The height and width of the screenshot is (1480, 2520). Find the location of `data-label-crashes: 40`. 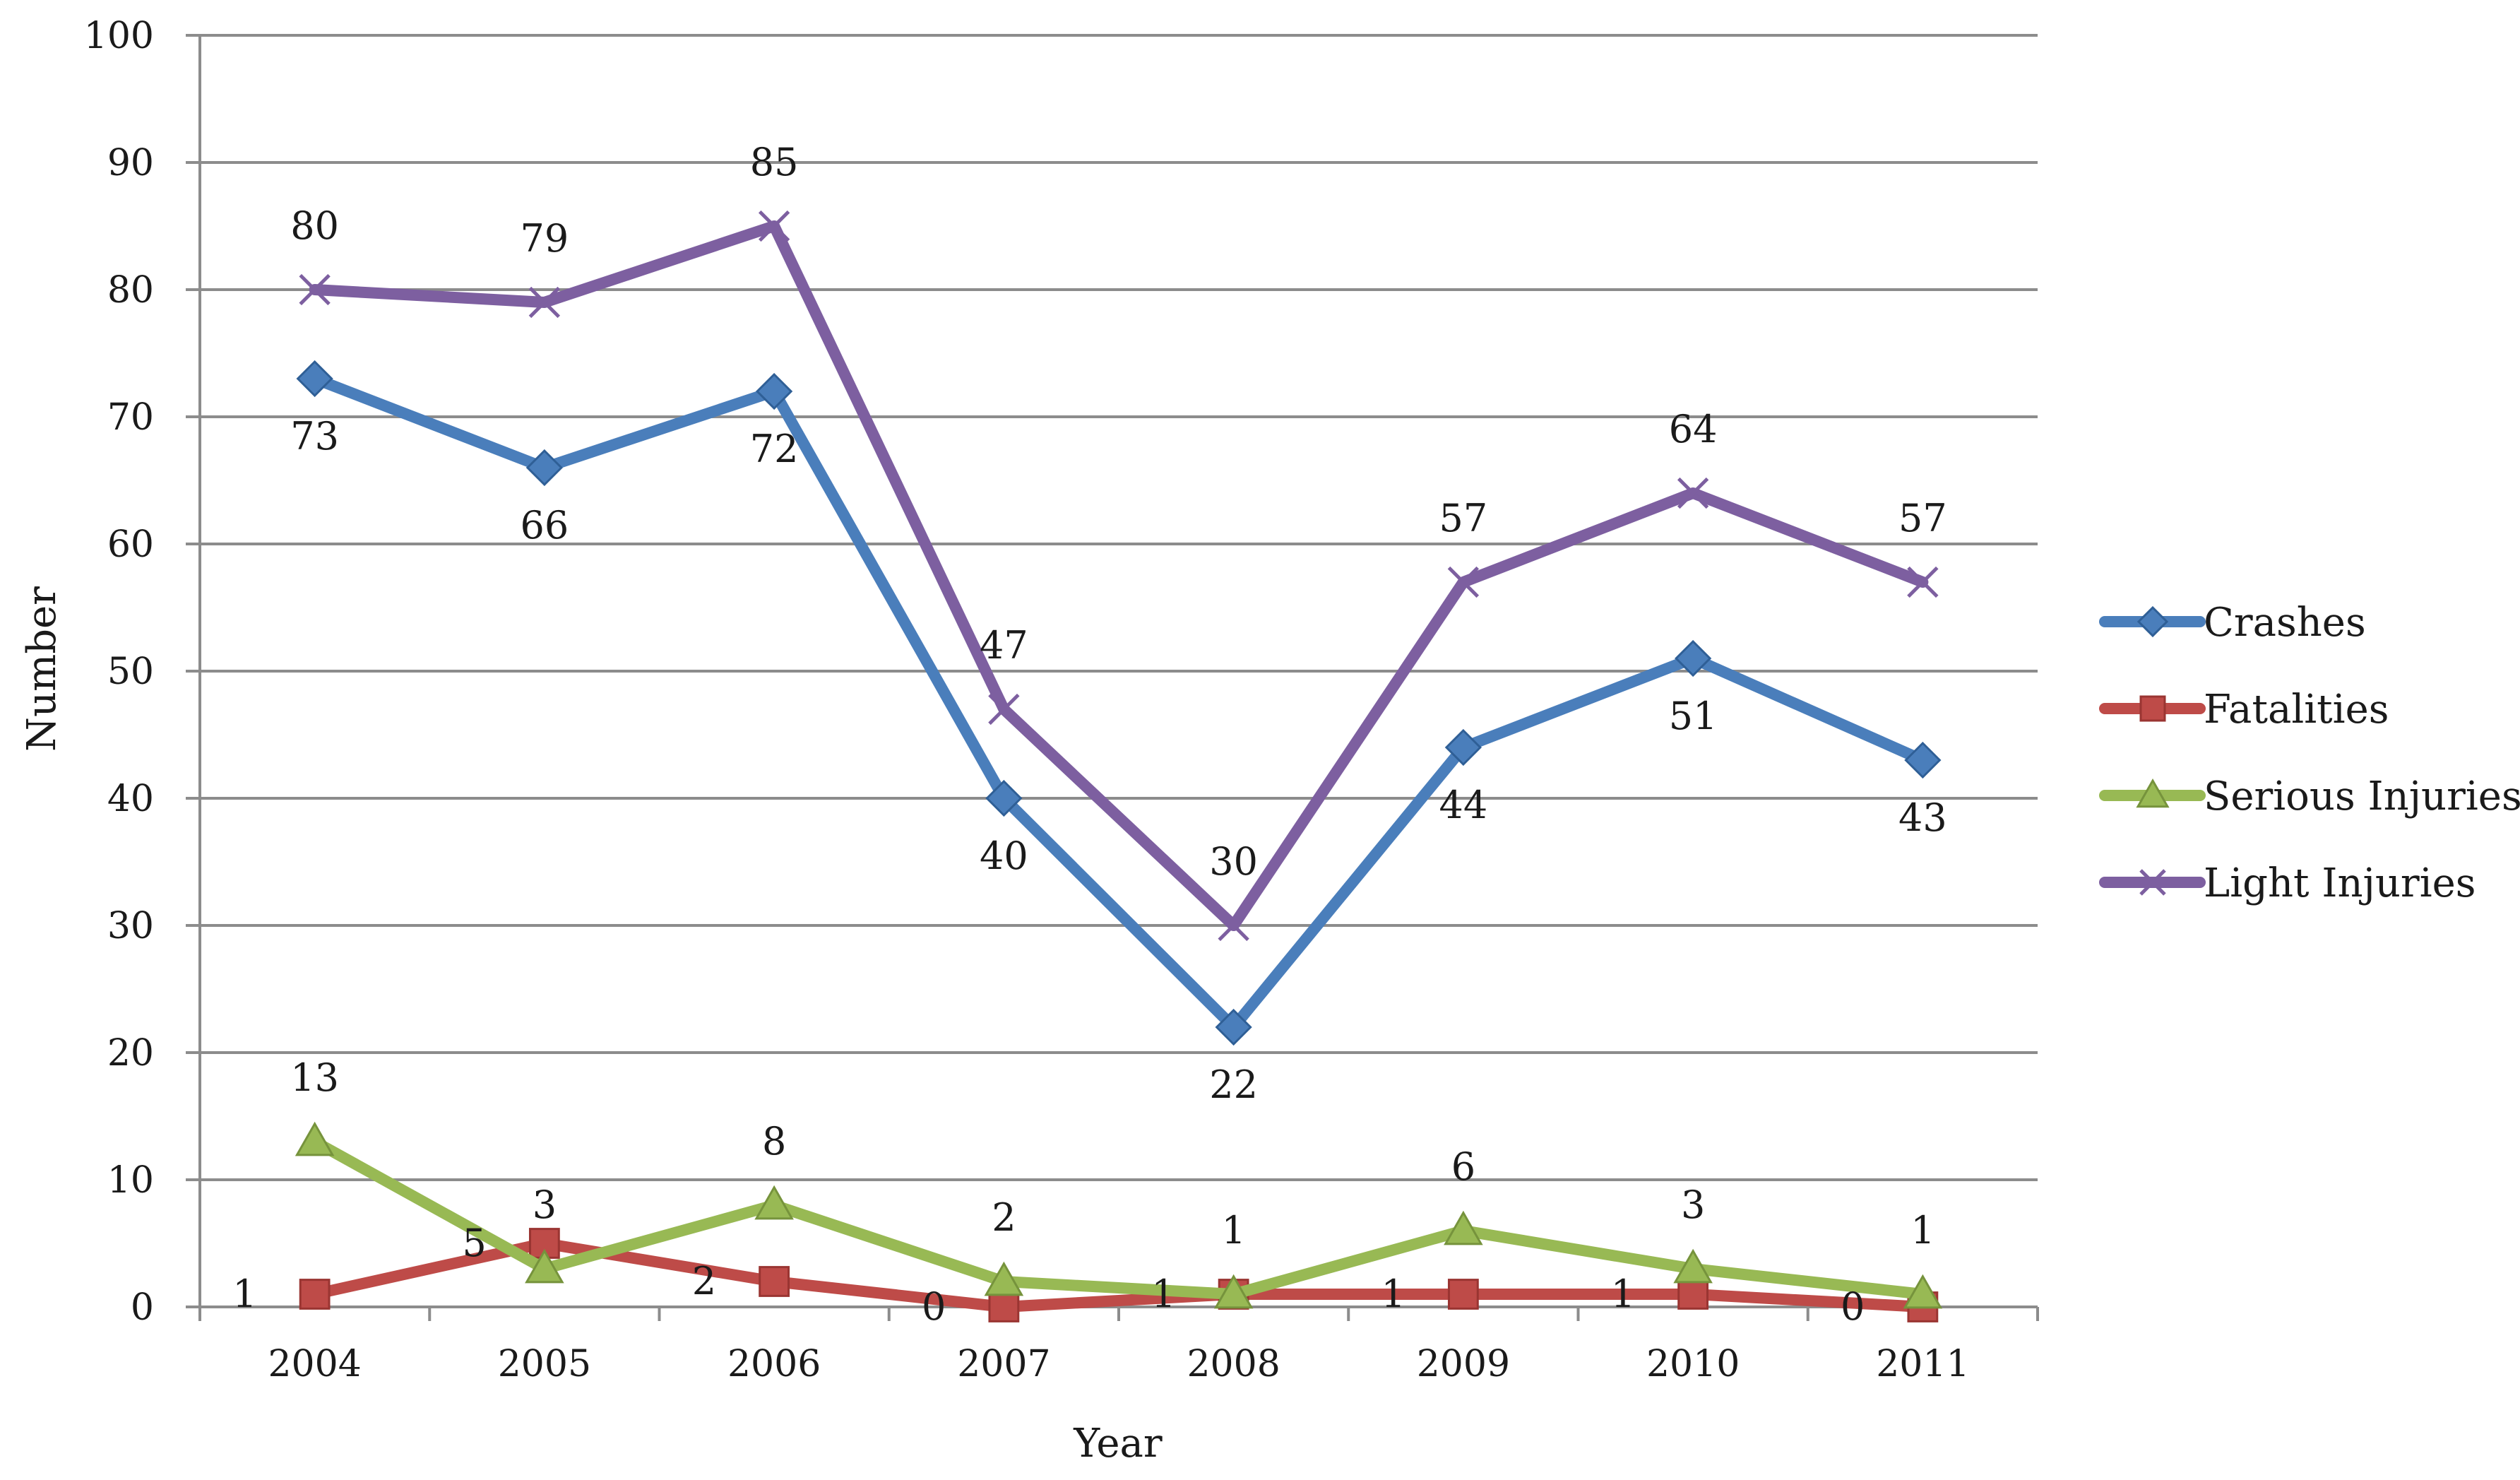

data-label-crashes: 40 is located at coordinates (1004, 856).